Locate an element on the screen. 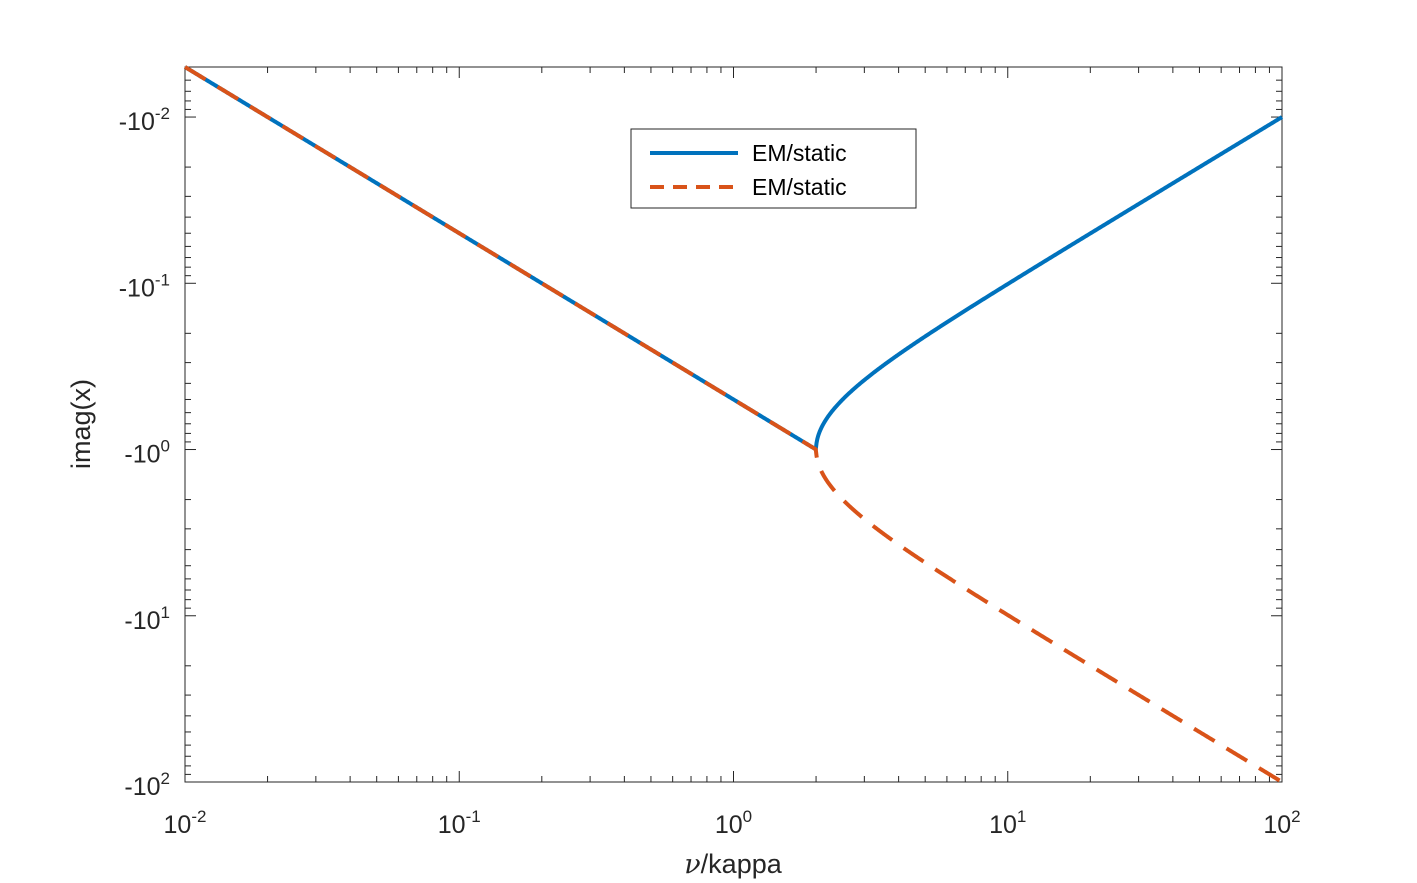 The image size is (1417, 883). legend: EM/static EM/static is located at coordinates (773, 168).